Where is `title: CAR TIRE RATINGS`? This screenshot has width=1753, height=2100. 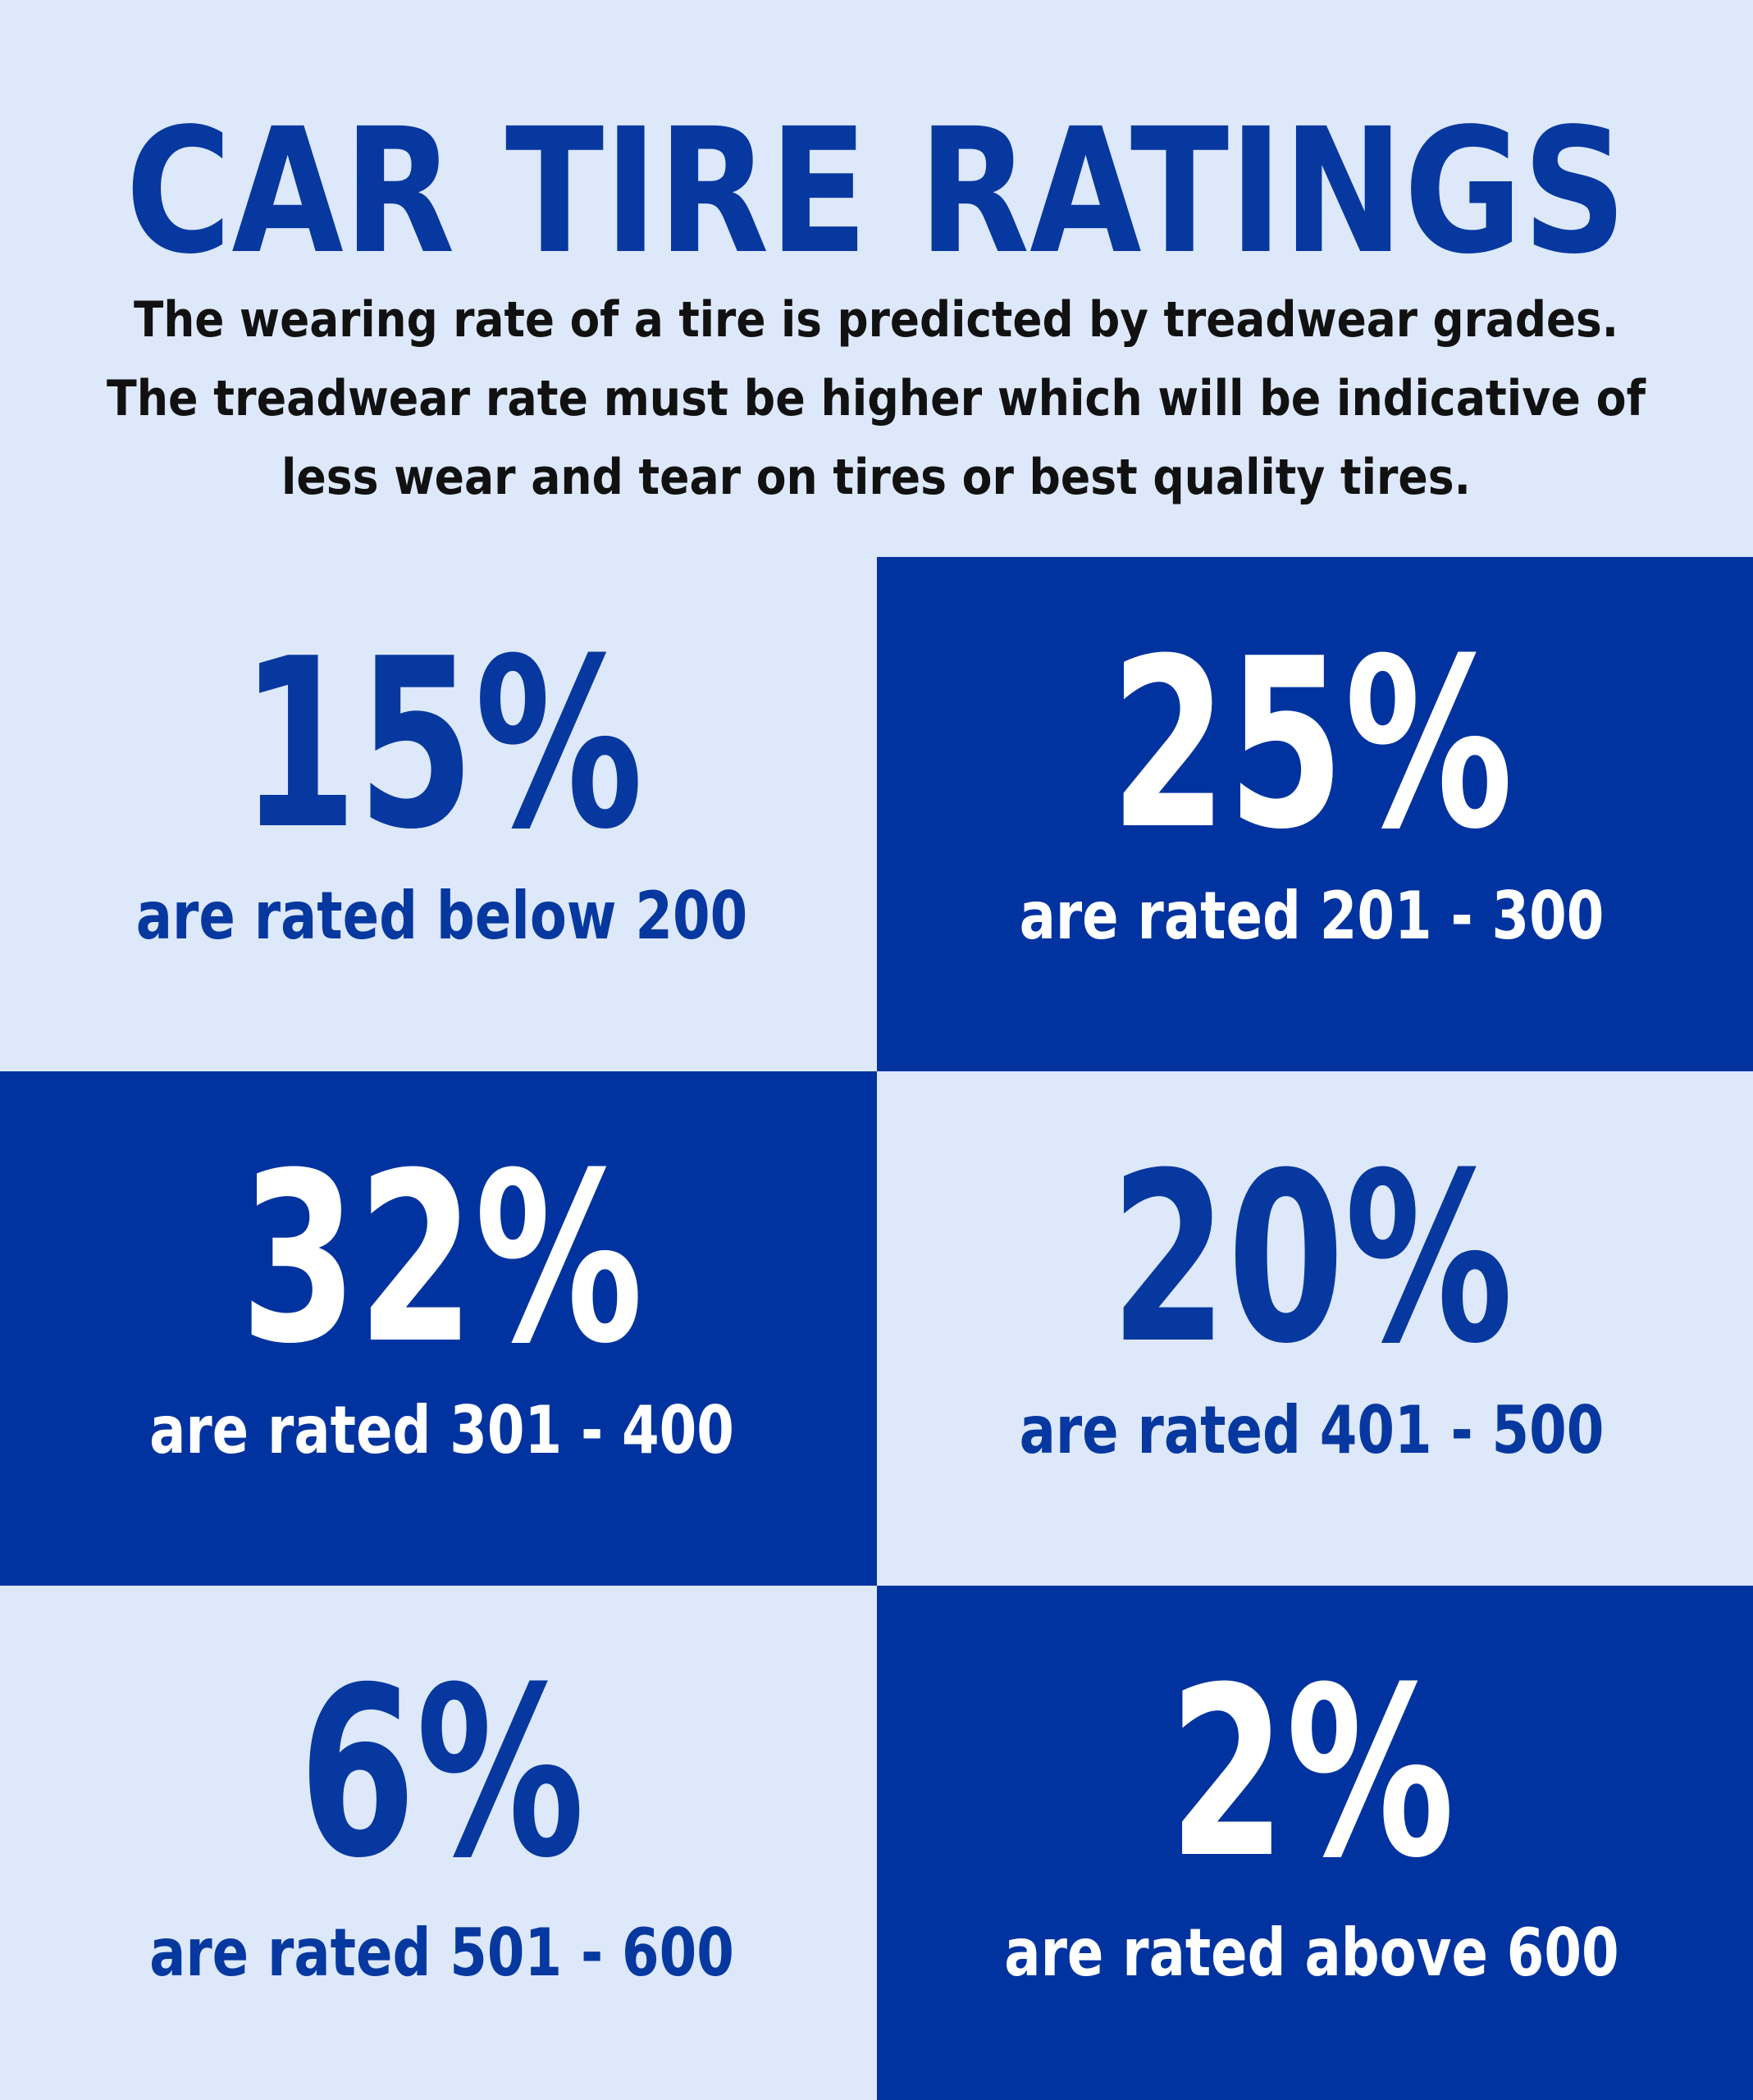
title: CAR TIRE RATINGS is located at coordinates (876, 192).